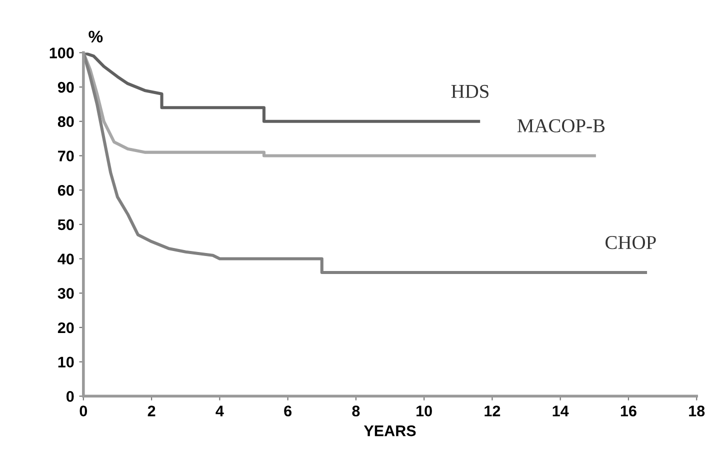 The height and width of the screenshot is (458, 713). Describe the element at coordinates (66, 87) in the screenshot. I see `y-tick-label: 90` at that location.